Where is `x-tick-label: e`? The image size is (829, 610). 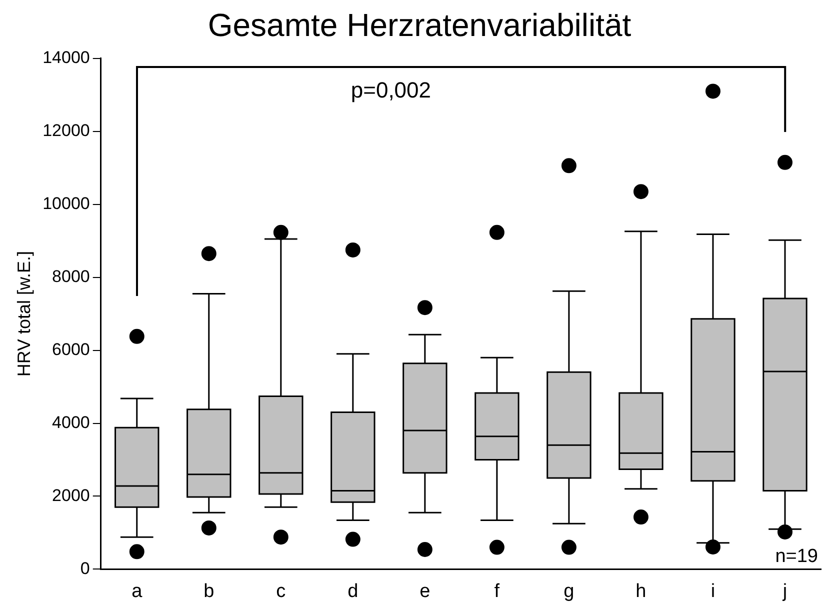 x-tick-label: e is located at coordinates (425, 591).